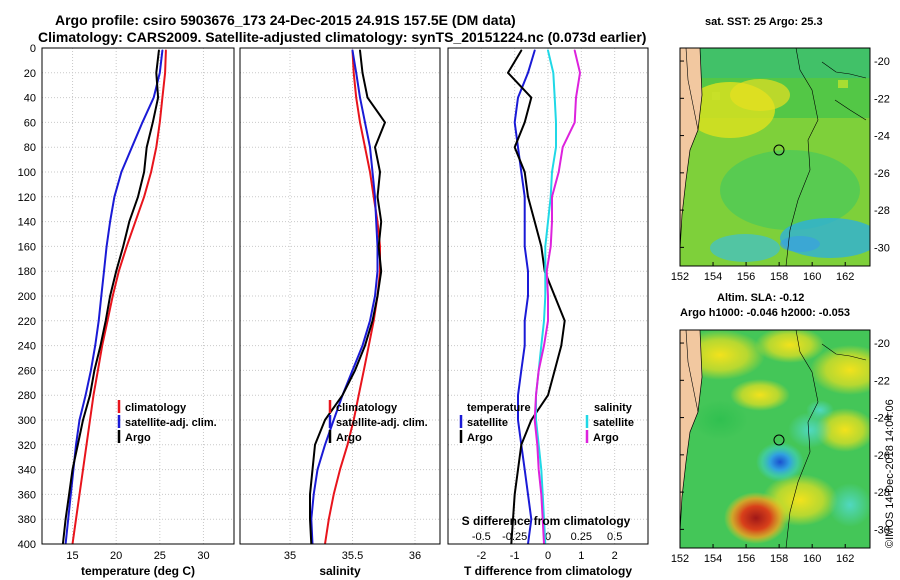  Describe the element at coordinates (27, 371) in the screenshot. I see `depth-tick-label: 260` at that location.